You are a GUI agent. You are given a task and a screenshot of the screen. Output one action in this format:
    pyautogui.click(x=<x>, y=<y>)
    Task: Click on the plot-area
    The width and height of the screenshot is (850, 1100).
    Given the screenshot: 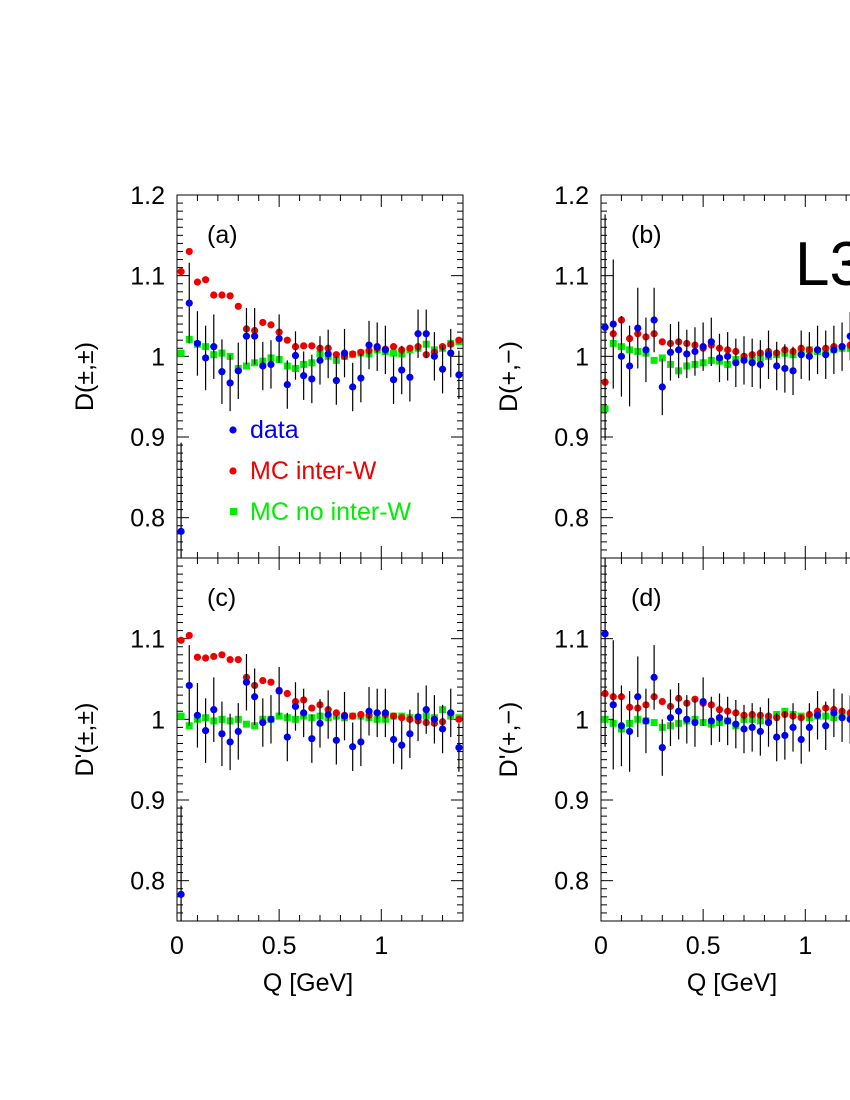 What is the action you would take?
    pyautogui.click(x=725, y=667)
    